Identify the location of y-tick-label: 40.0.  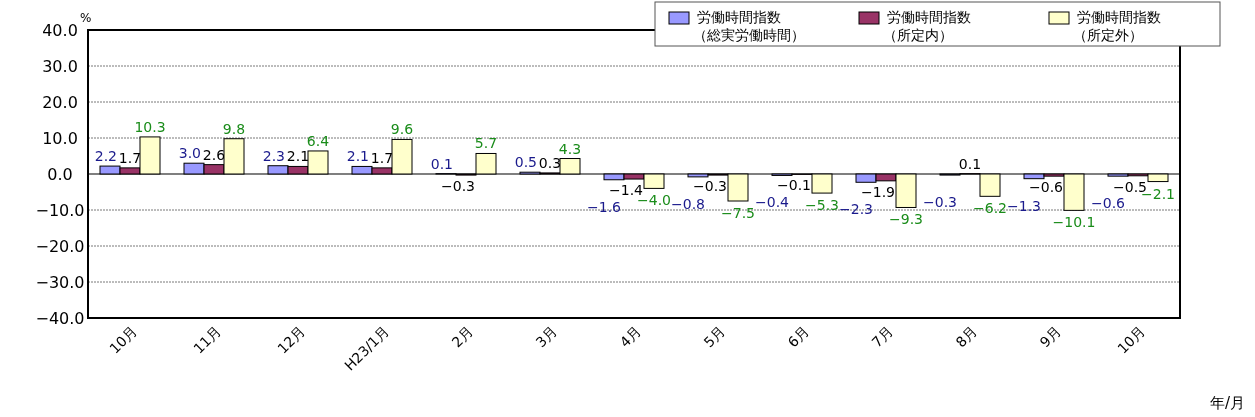
(60, 30).